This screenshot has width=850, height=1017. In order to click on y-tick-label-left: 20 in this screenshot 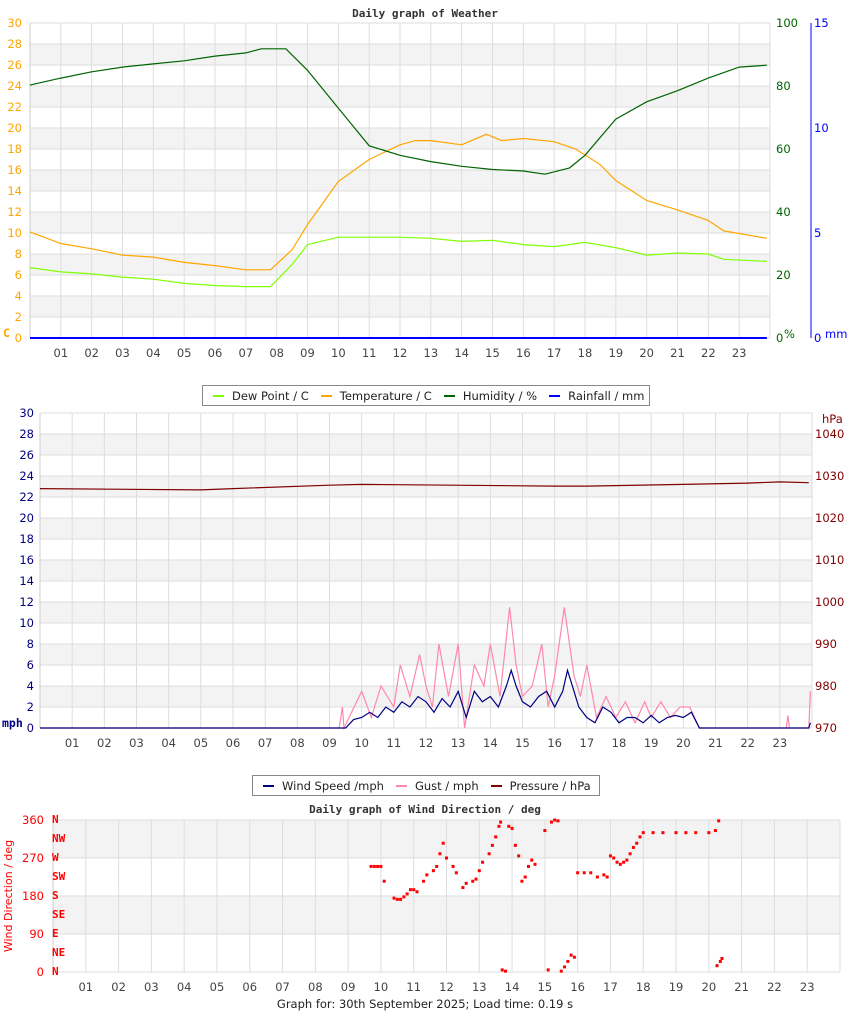, I will do `click(26, 518)`.